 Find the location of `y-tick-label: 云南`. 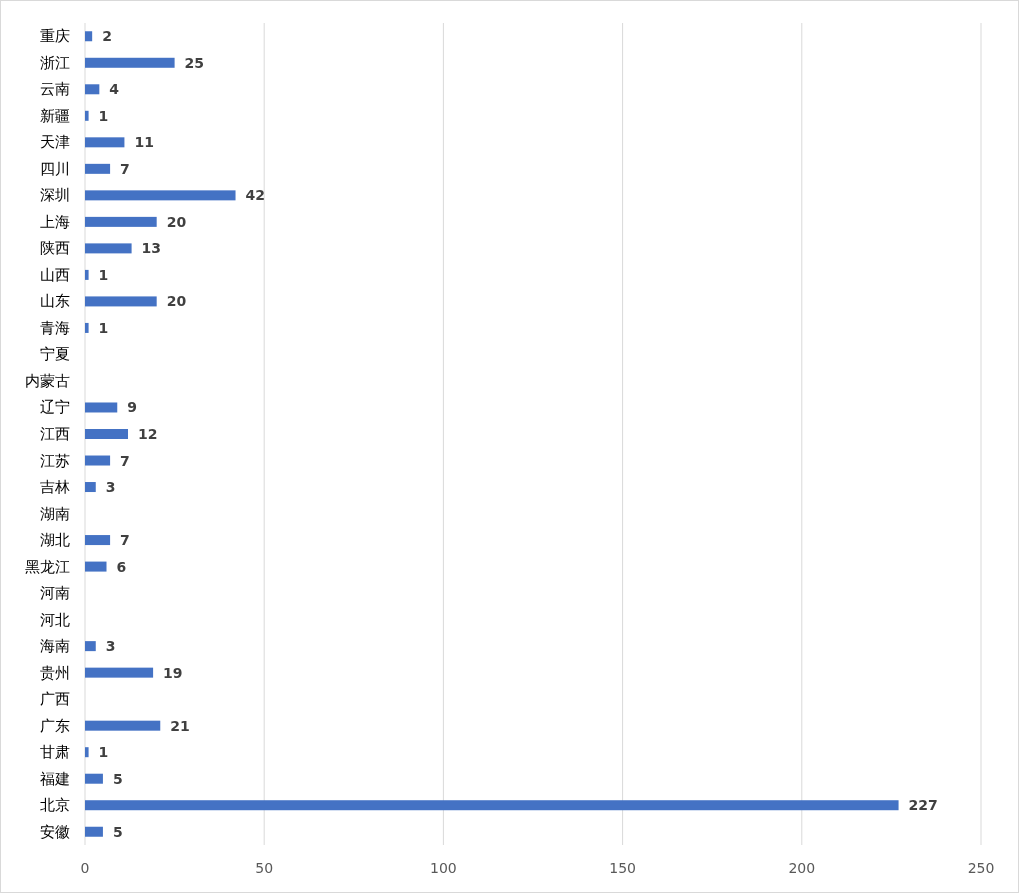

y-tick-label: 云南 is located at coordinates (55, 89).